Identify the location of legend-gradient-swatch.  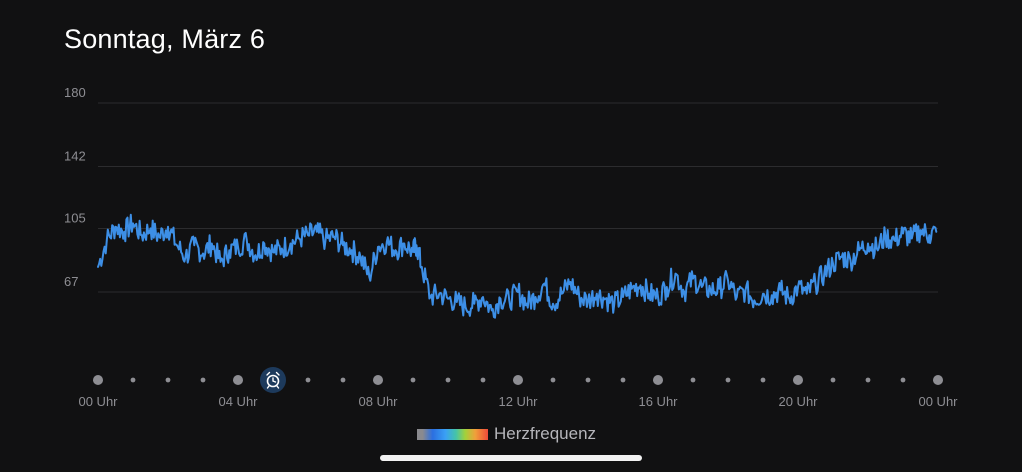
(452, 434).